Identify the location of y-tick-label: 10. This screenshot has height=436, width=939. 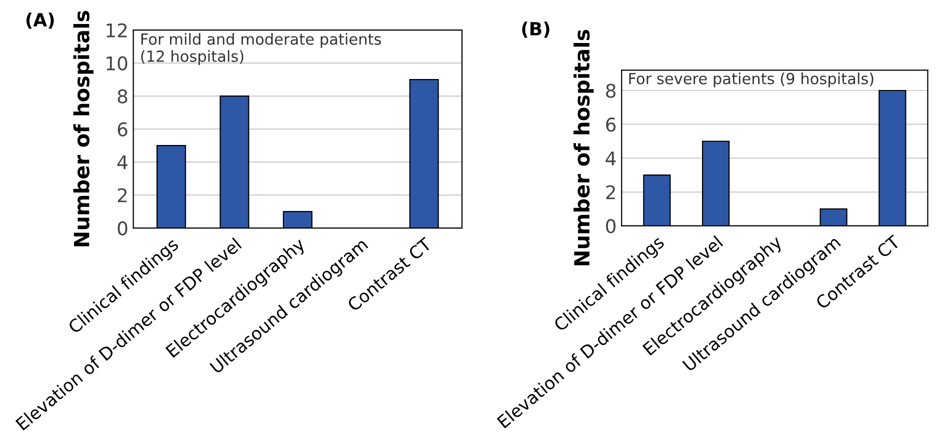
(117, 63).